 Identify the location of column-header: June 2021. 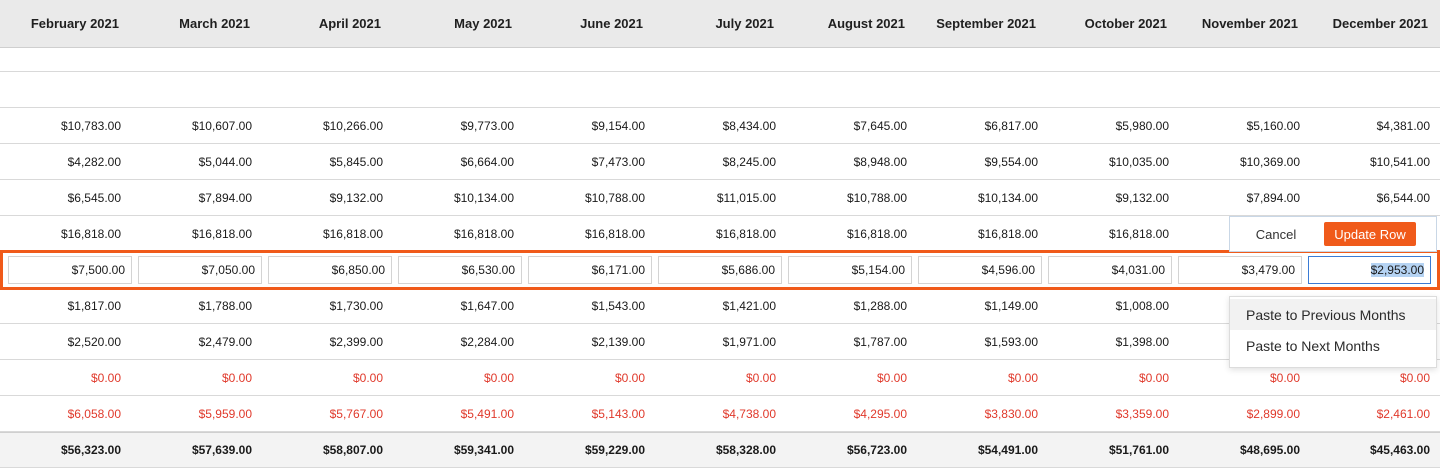
(611, 23).